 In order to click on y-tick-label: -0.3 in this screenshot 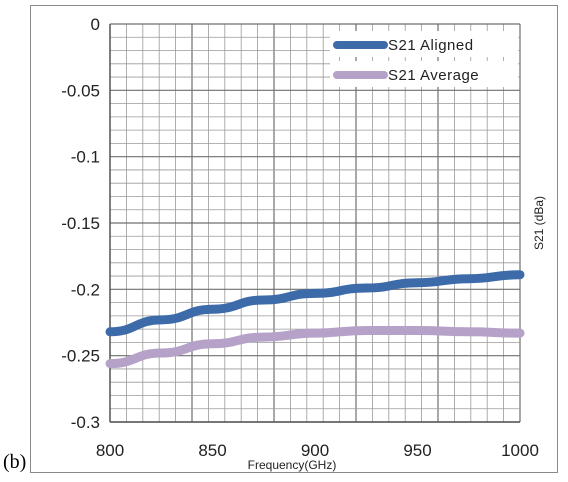, I will do `click(85, 422)`.